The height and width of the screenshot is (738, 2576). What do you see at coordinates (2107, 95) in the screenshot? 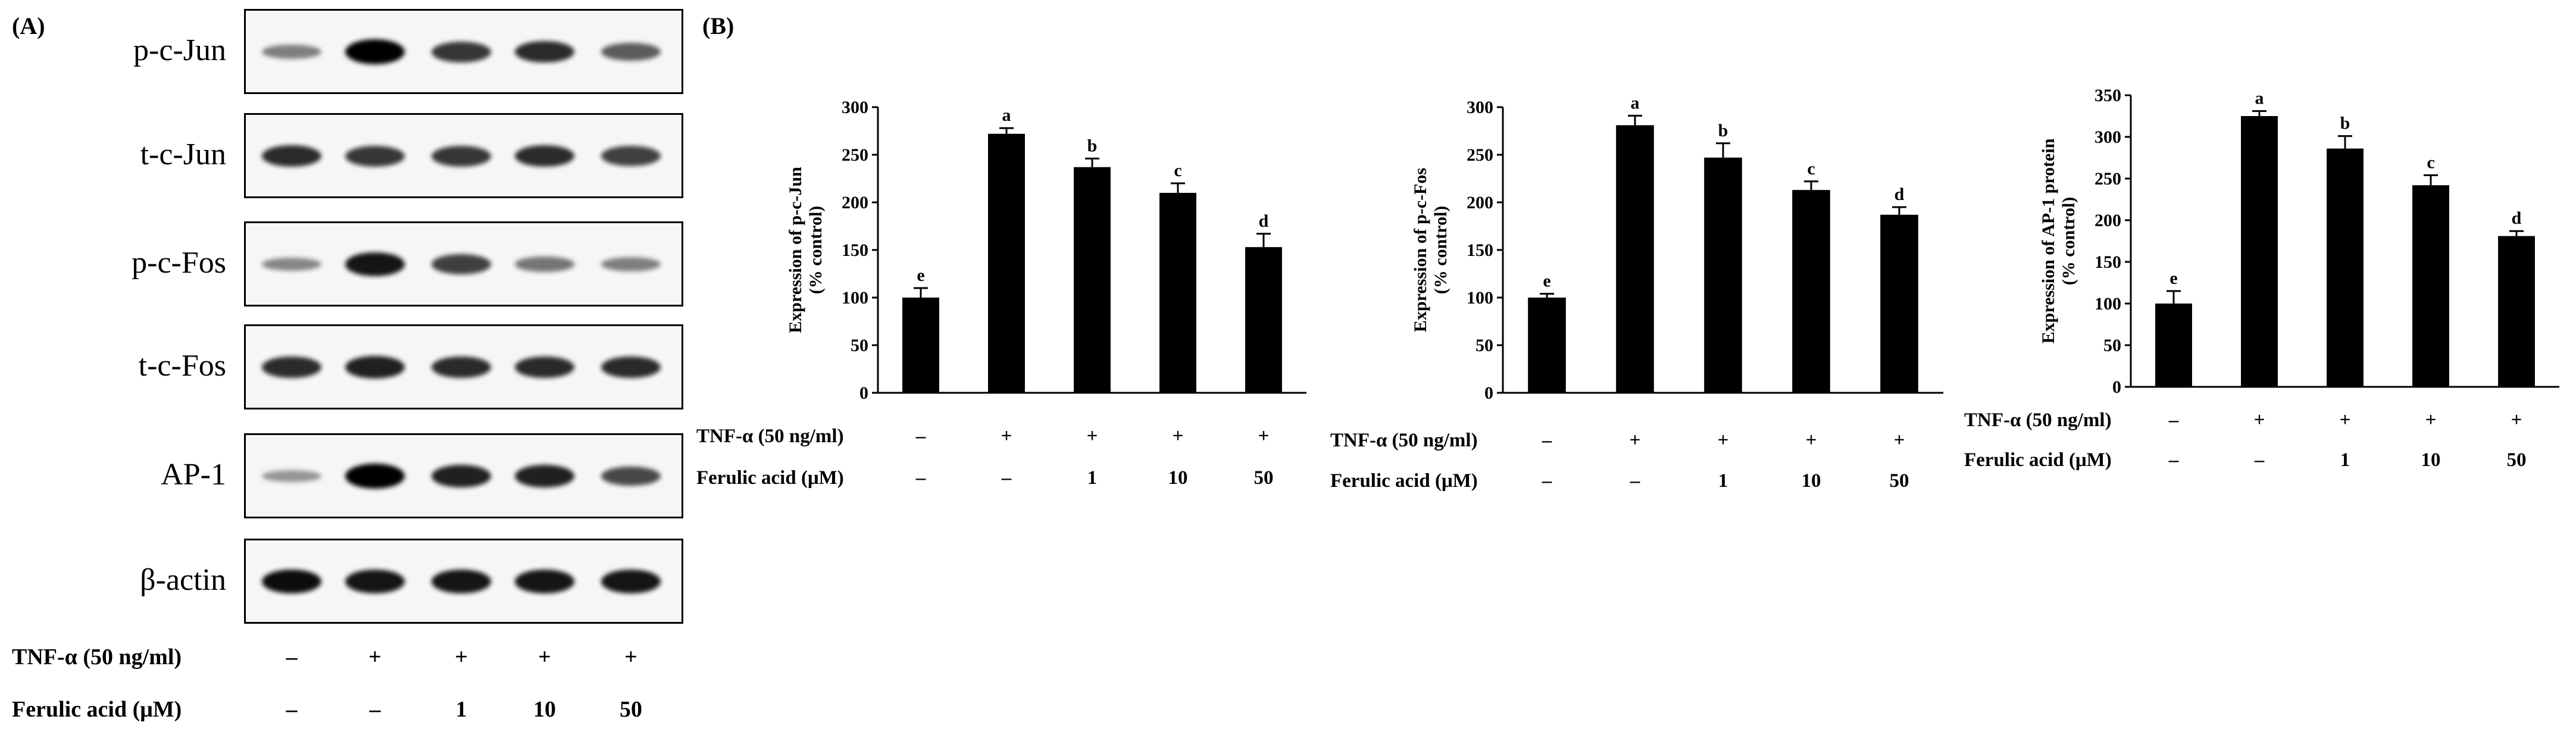
I see `y-tick-label: 350` at bounding box center [2107, 95].